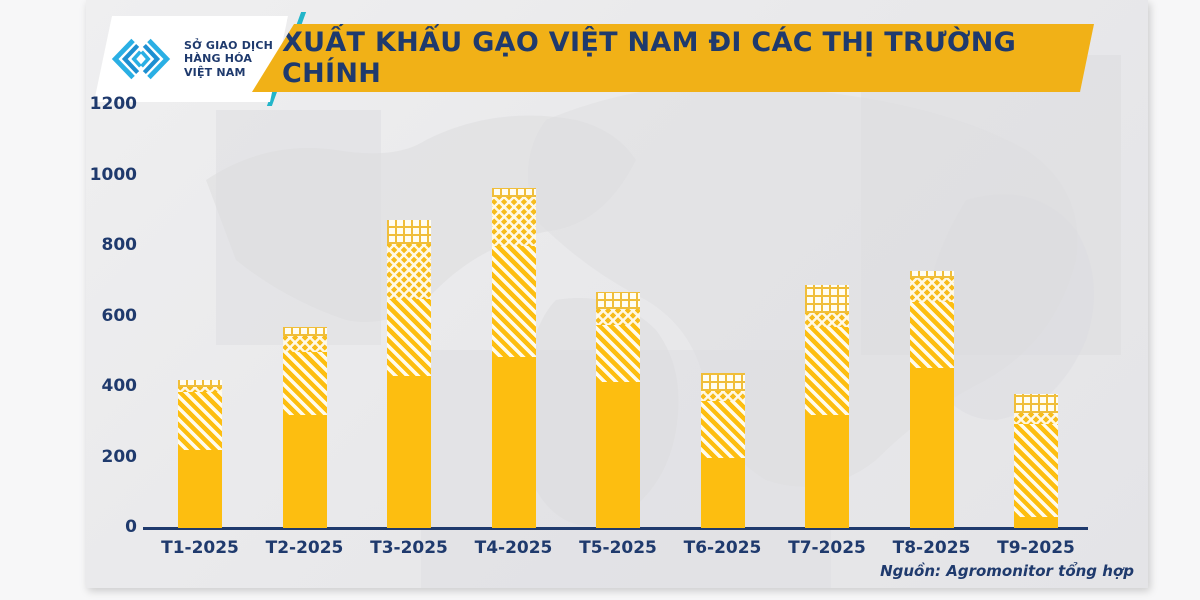  I want to click on mxv-logo-card: SỞ GIAO DỊCH HÀNG HÓA VIỆT NAM, so click(191, 59).